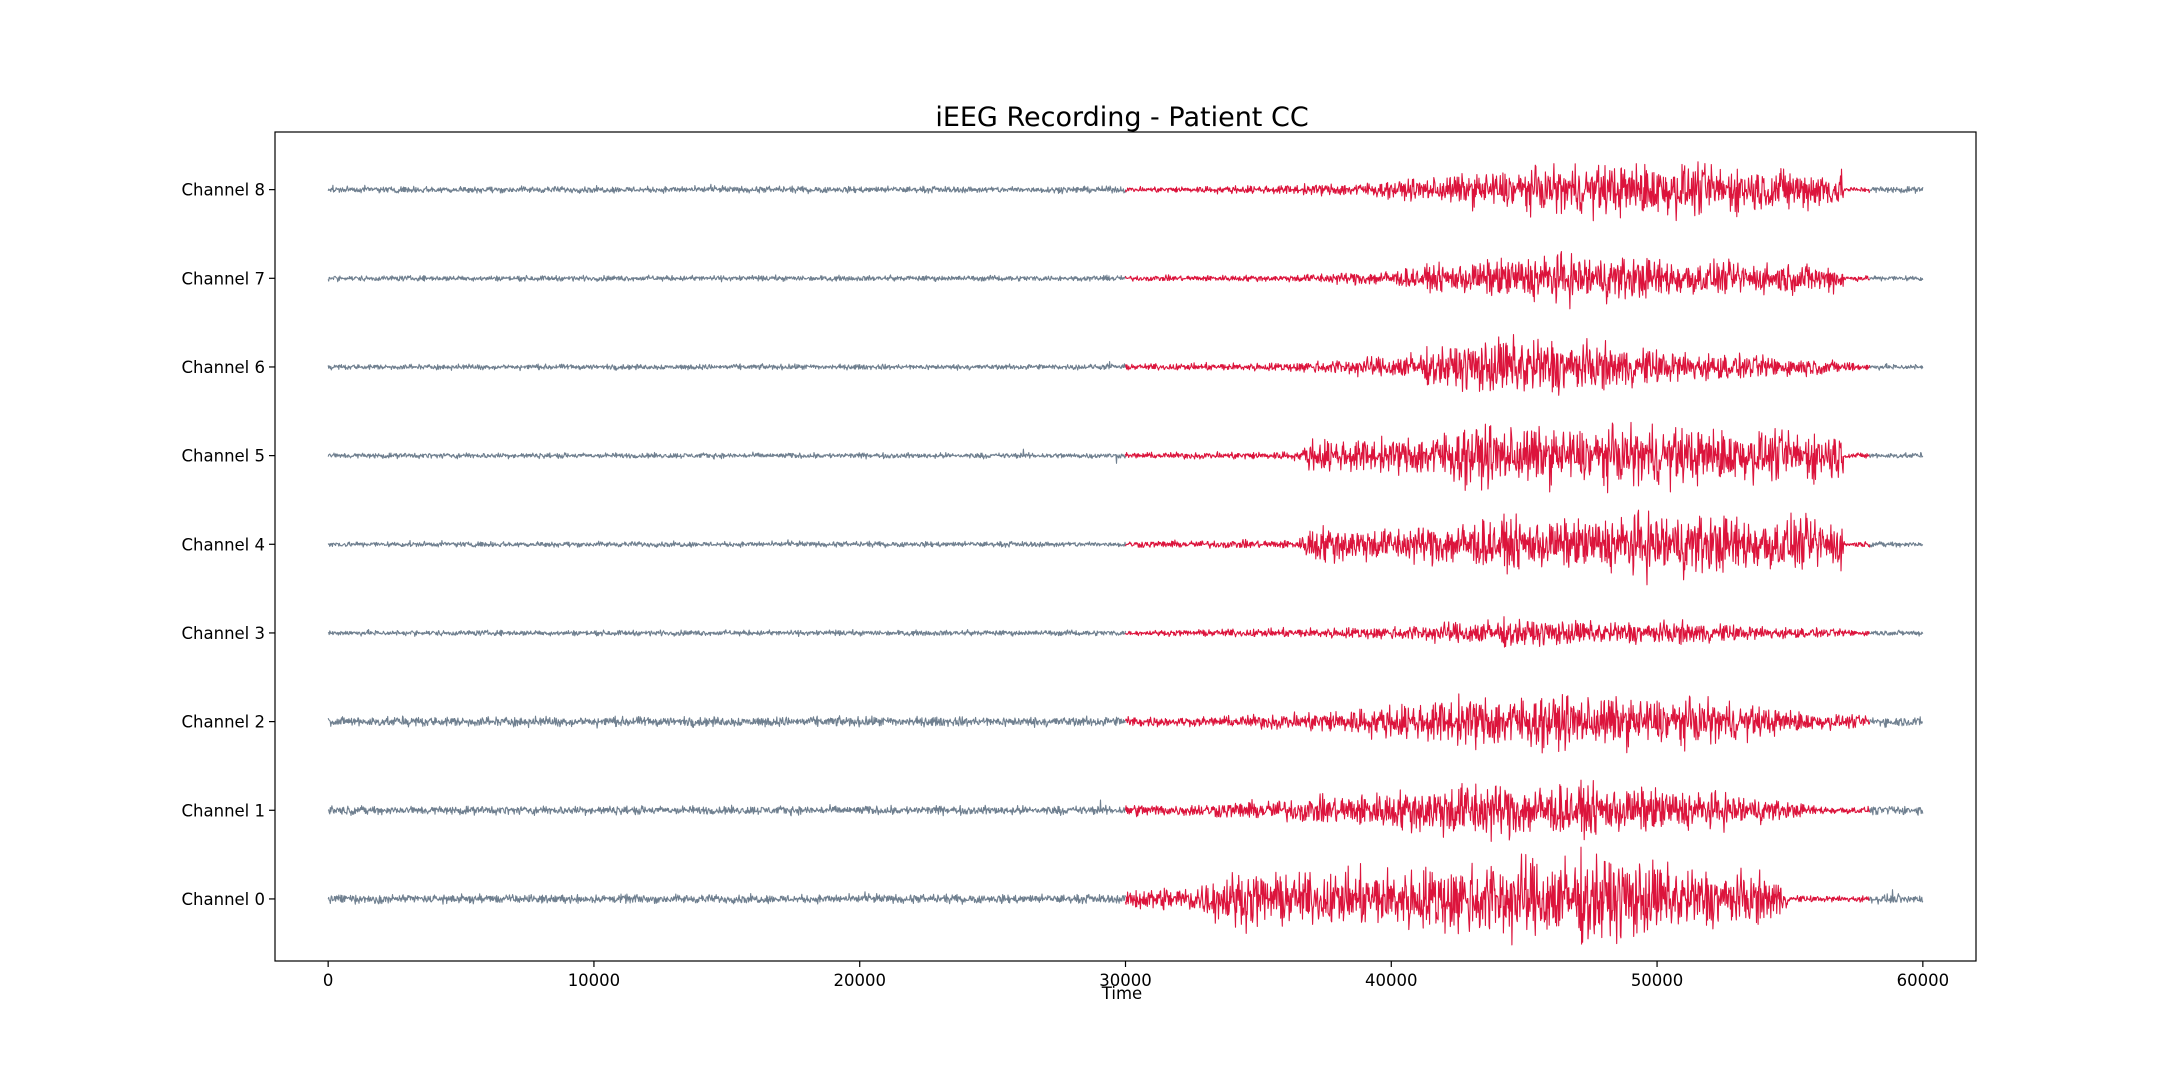 This screenshot has width=2160, height=1080. I want to click on trace-channel-6-baseline, so click(727, 366).